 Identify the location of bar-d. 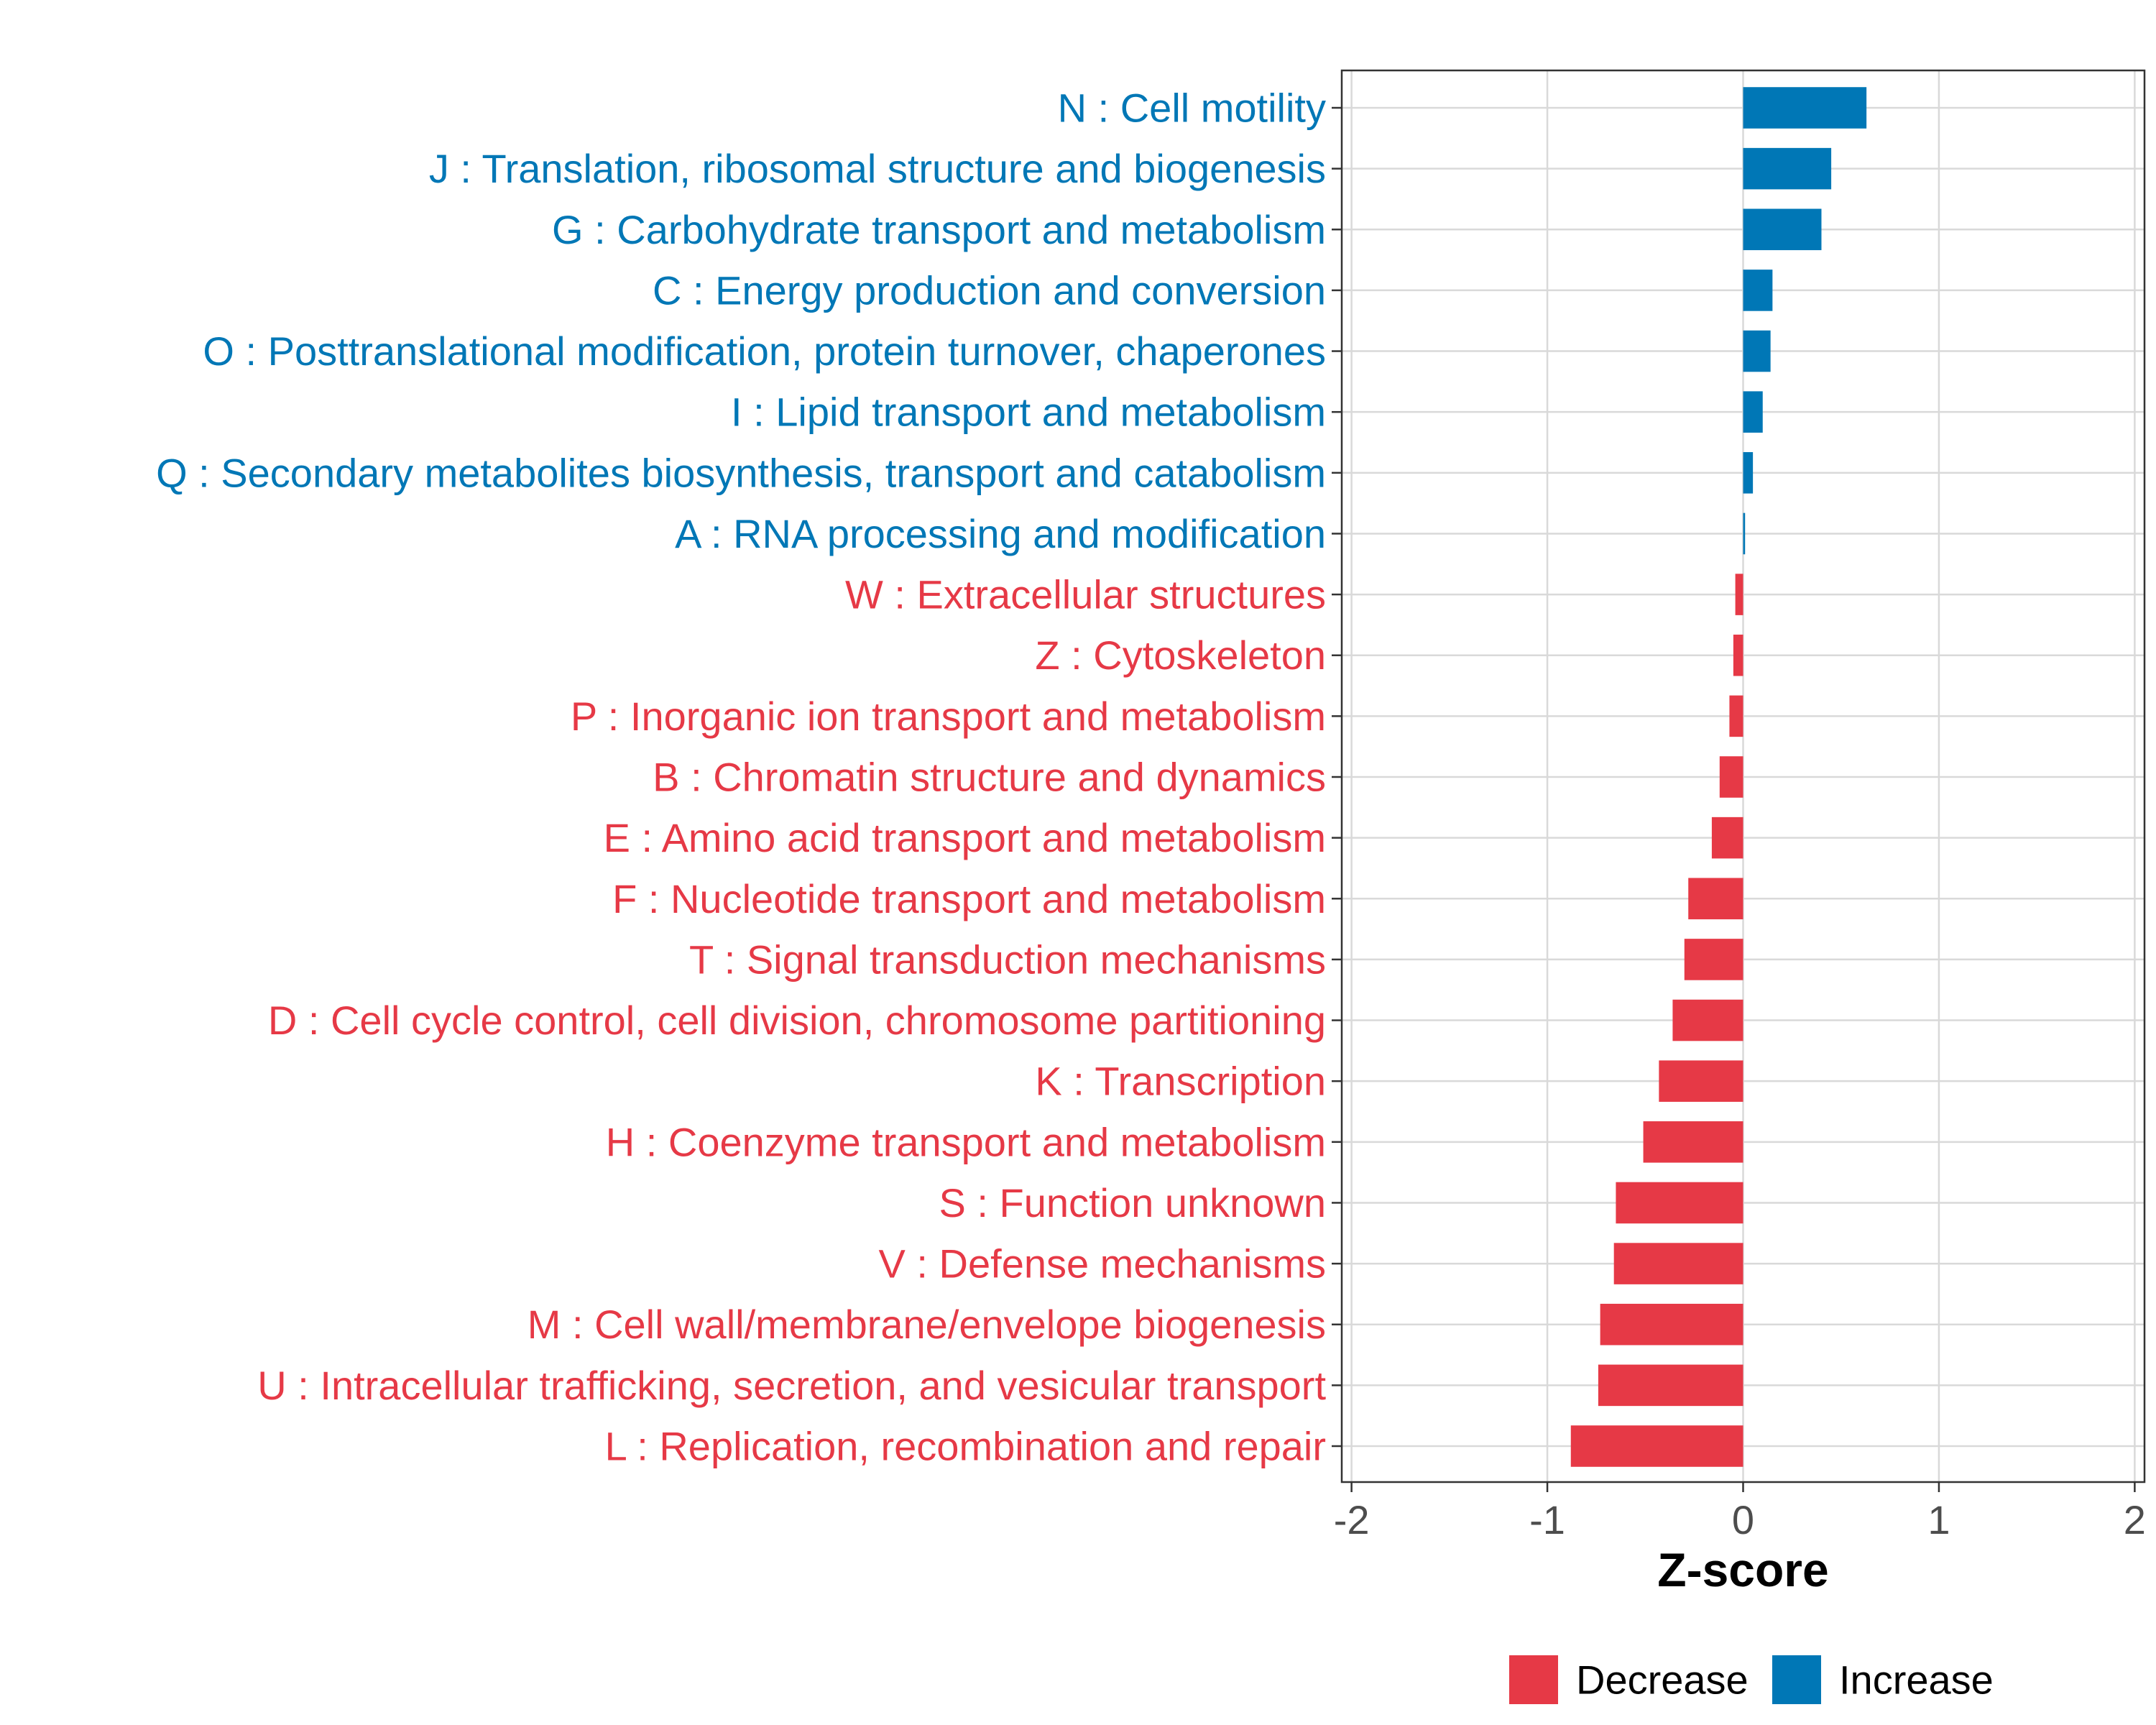
(1707, 1020).